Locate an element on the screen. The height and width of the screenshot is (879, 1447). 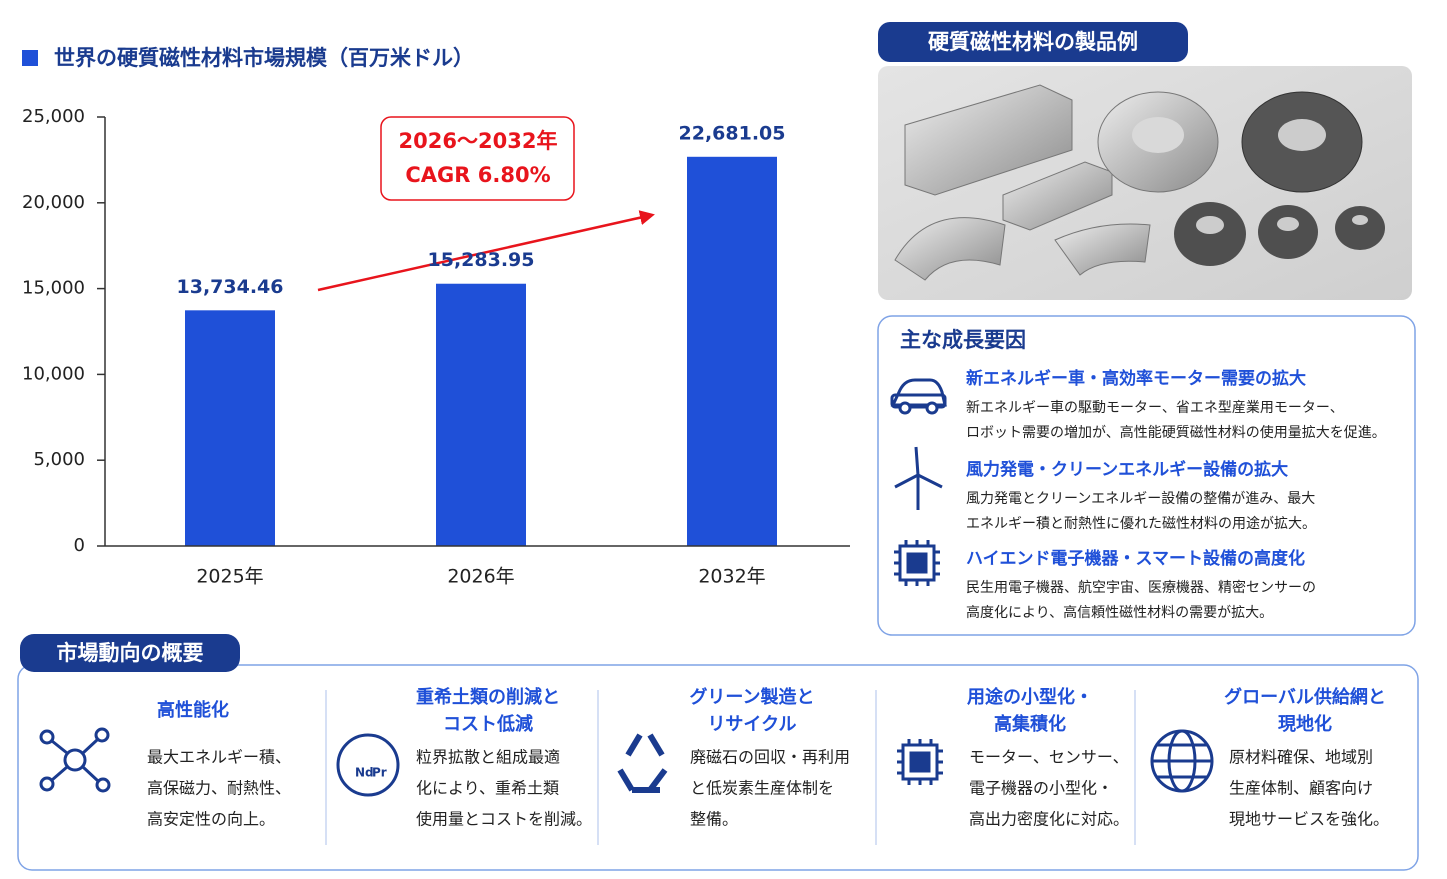
trend-heading: 用途の小型化・ is located at coordinates (1030, 697).